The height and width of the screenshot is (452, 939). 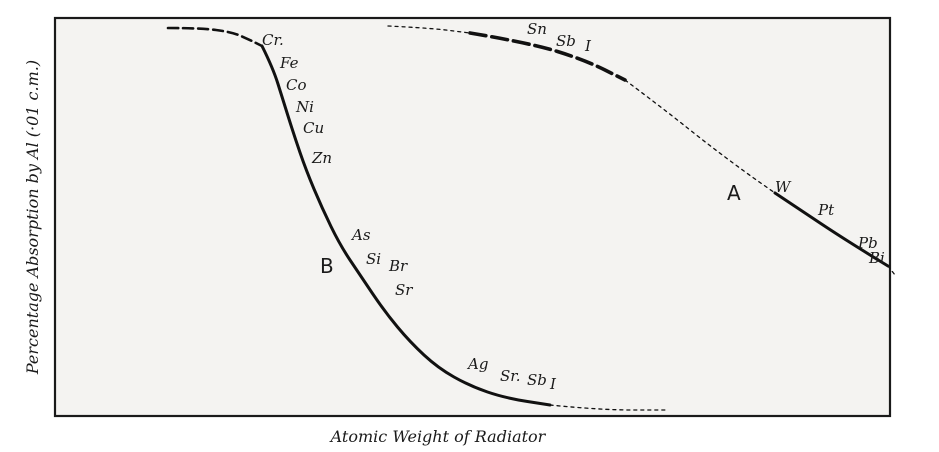 What do you see at coordinates (891, 270) in the screenshot?
I see `curve-a-dotted-tail` at bounding box center [891, 270].